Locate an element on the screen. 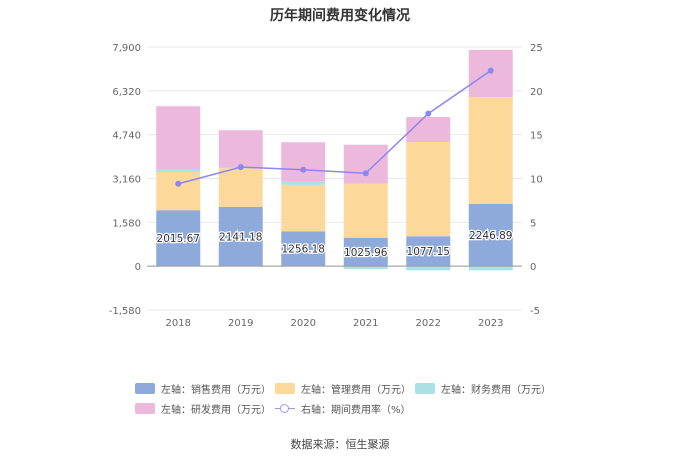 The height and width of the screenshot is (460, 680). x-tick-label: 2022 is located at coordinates (428, 323).